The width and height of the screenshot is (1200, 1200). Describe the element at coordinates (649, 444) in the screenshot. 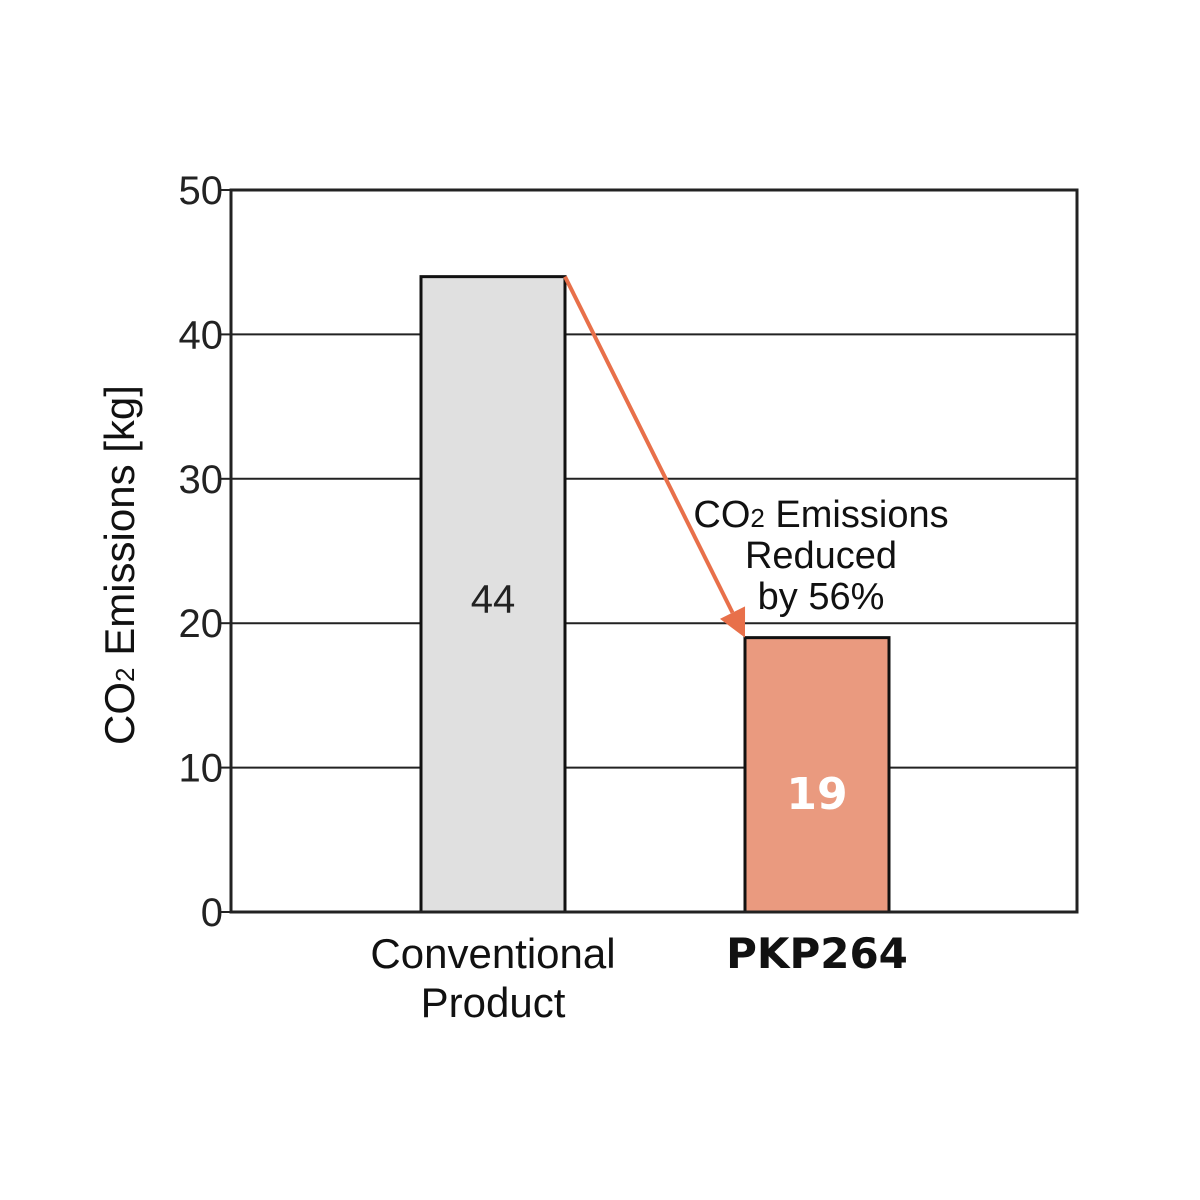

I see `arrow-shaft` at that location.